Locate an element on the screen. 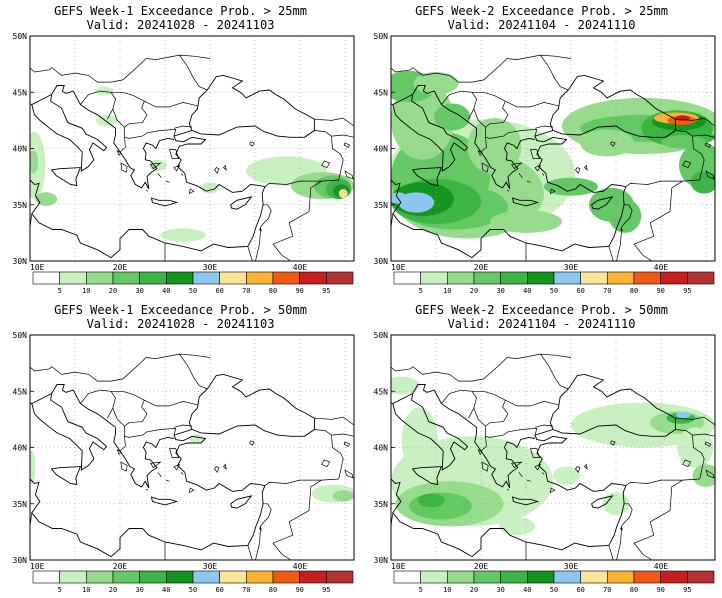 Image resolution: width=722 pixels, height=598 pixels. panel-title: GEFS Week-1 Exceedance Prob. > 25mm is located at coordinates (180, 11).